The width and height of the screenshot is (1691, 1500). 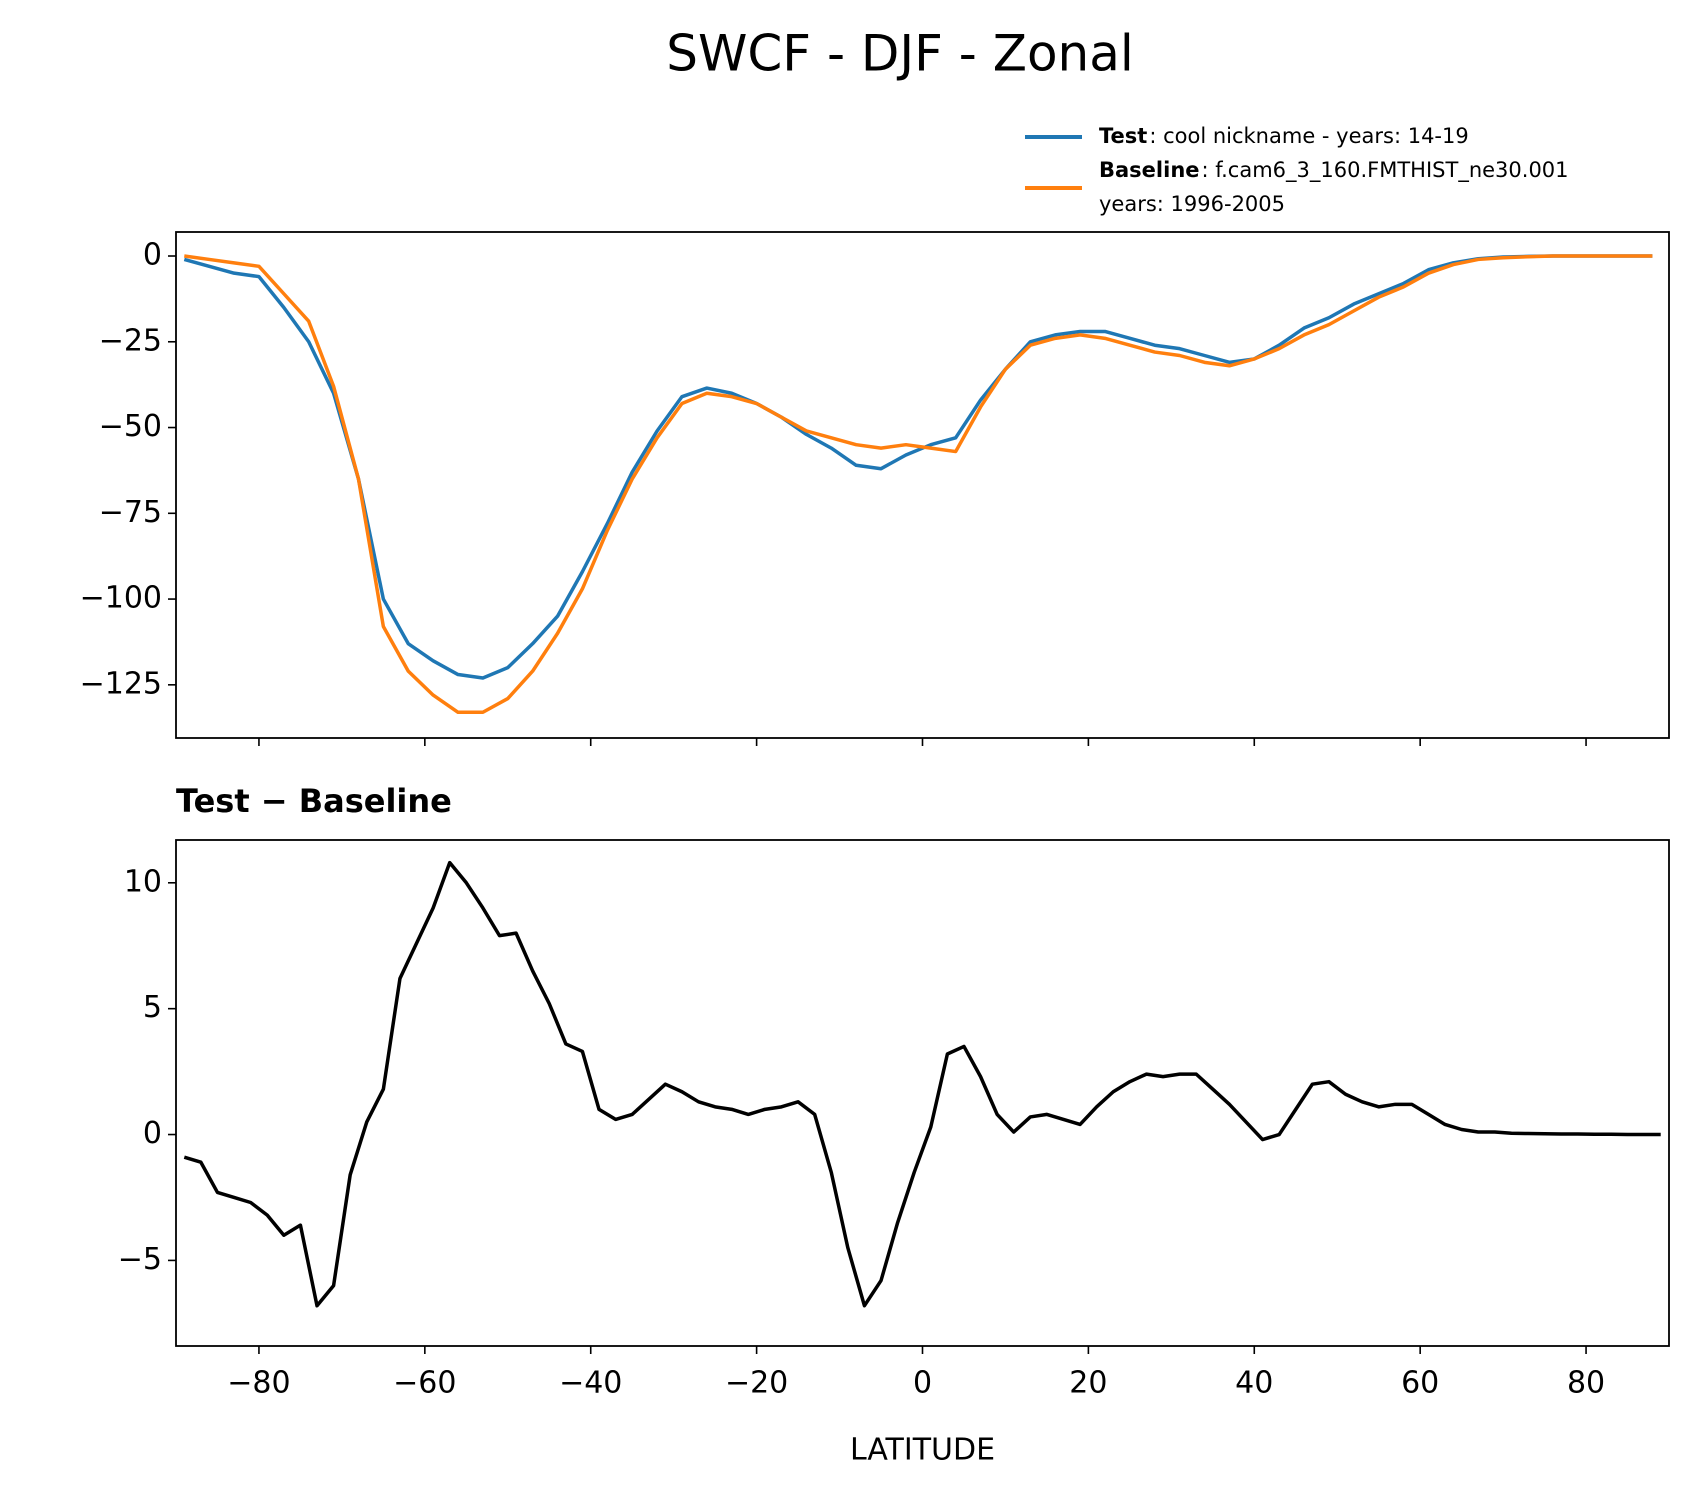 I want to click on y-tick-label: −75, so click(x=130, y=512).